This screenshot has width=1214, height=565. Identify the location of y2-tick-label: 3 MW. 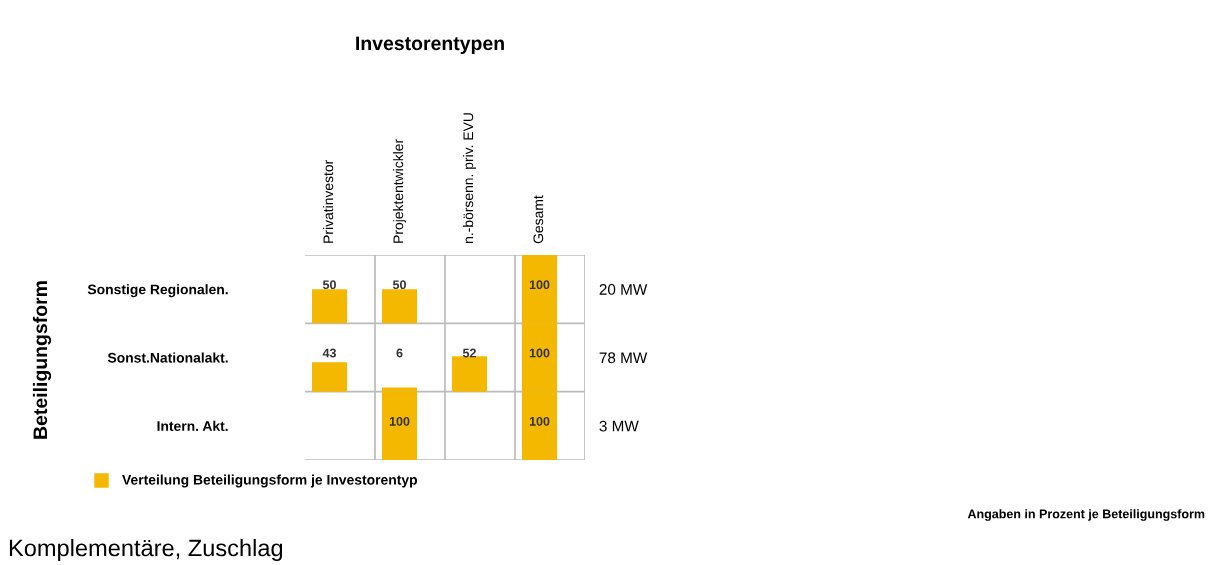
(619, 426).